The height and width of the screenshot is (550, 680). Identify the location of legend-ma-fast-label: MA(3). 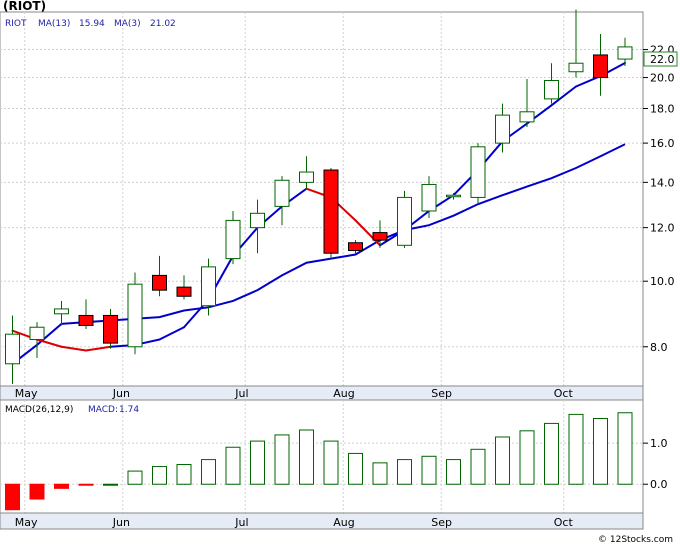
(127, 24).